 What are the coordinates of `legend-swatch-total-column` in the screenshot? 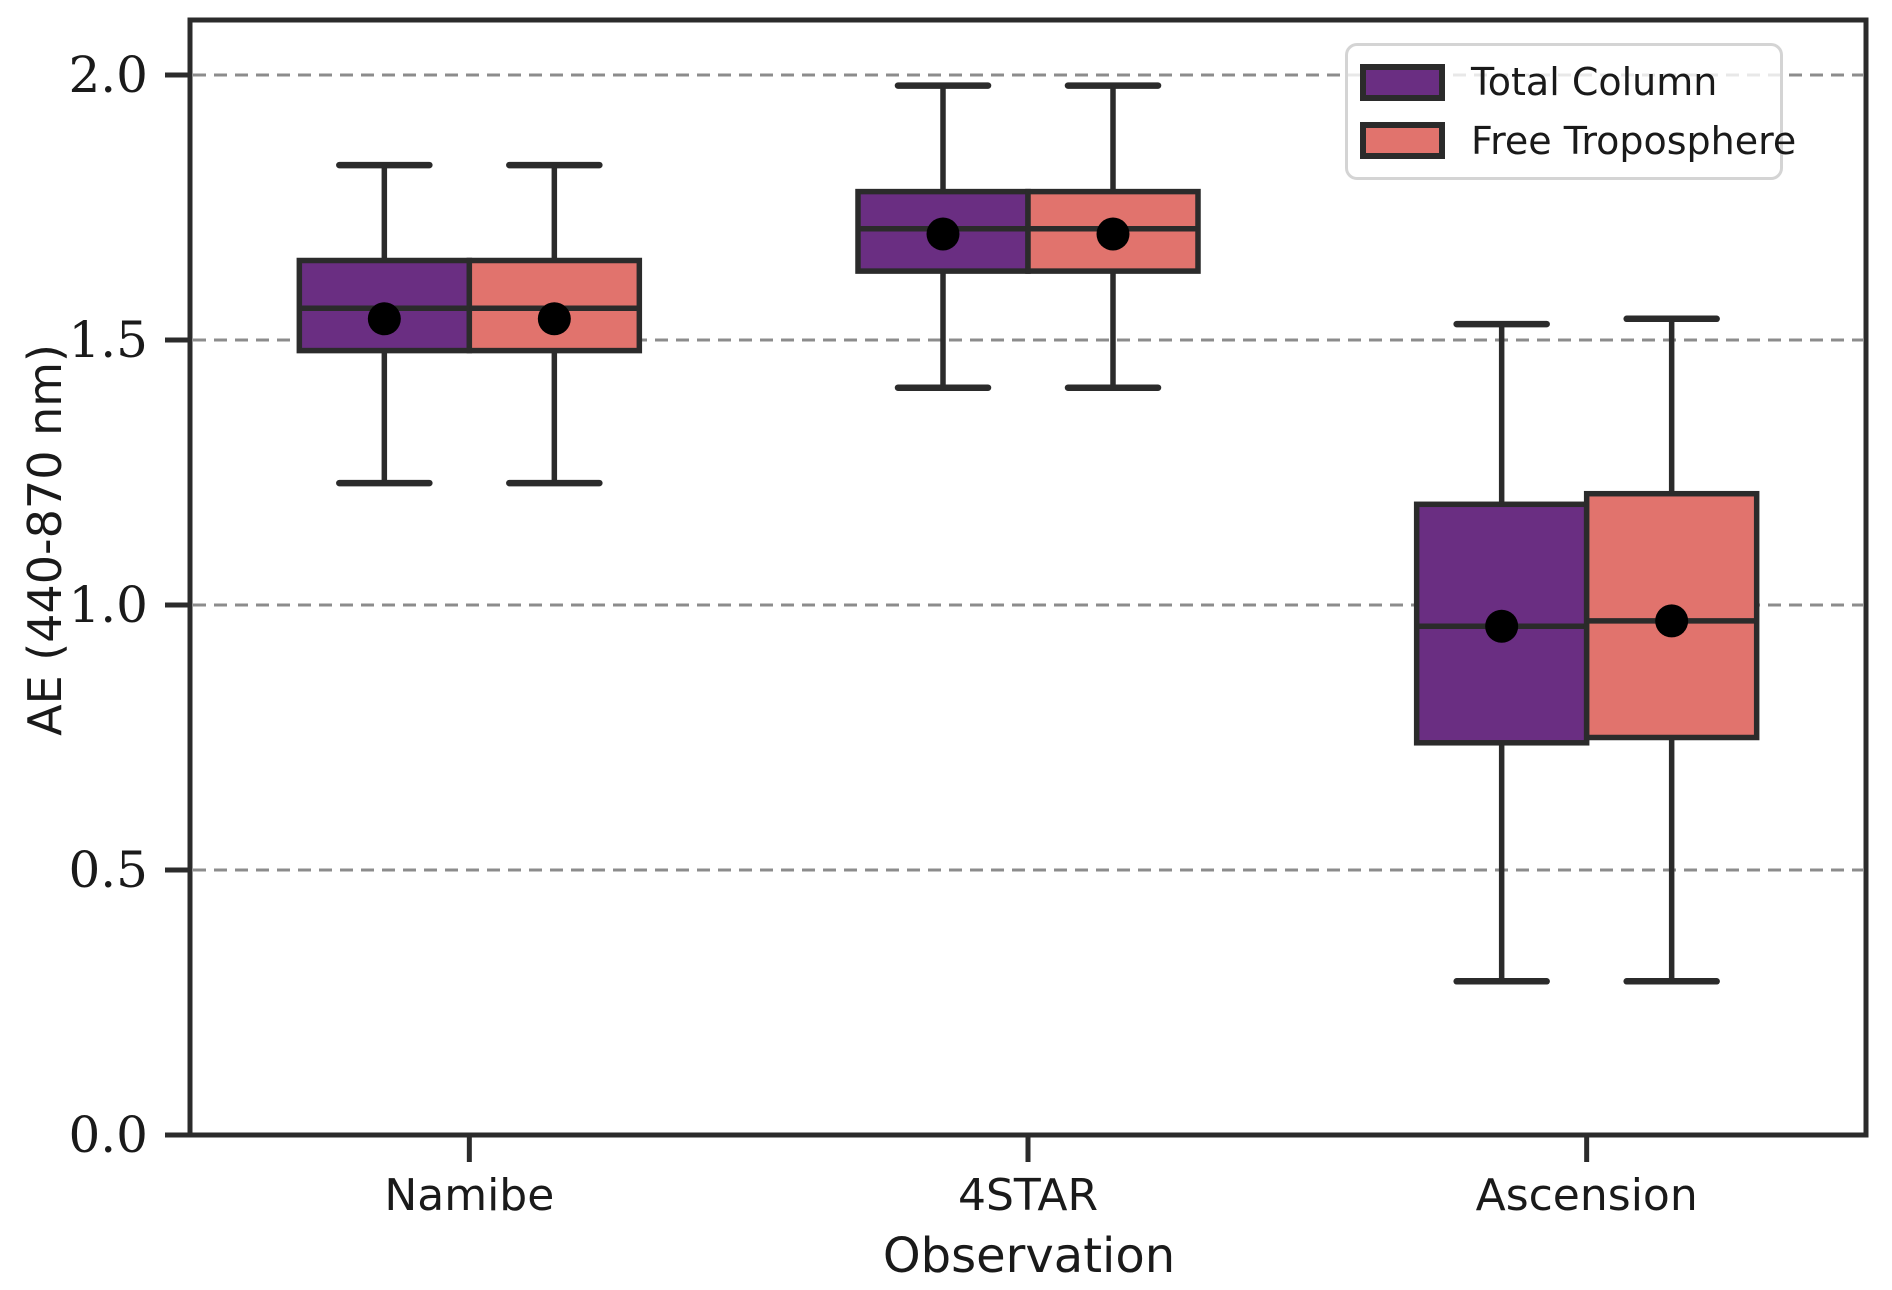 It's located at (1402, 82).